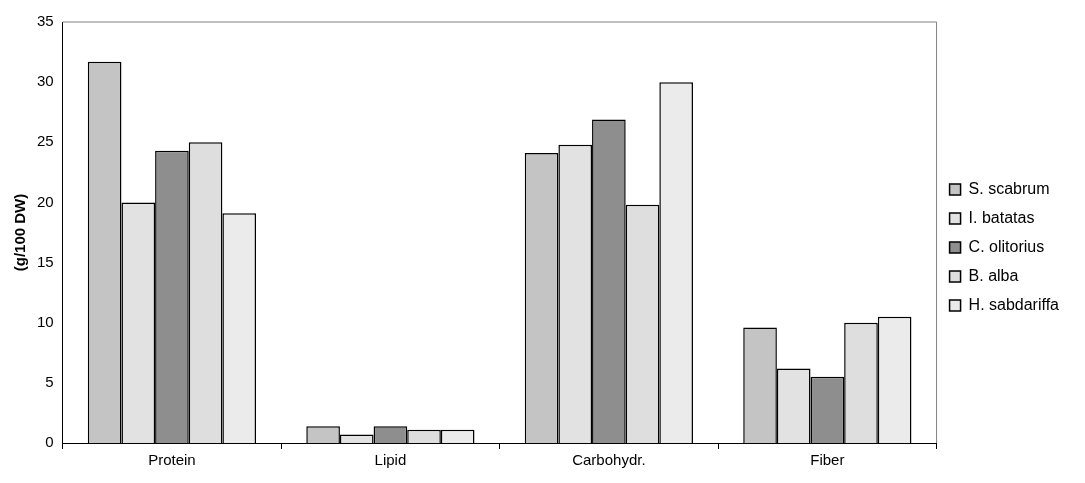  Describe the element at coordinates (390, 460) in the screenshot. I see `x-tick-label: Lipid` at that location.